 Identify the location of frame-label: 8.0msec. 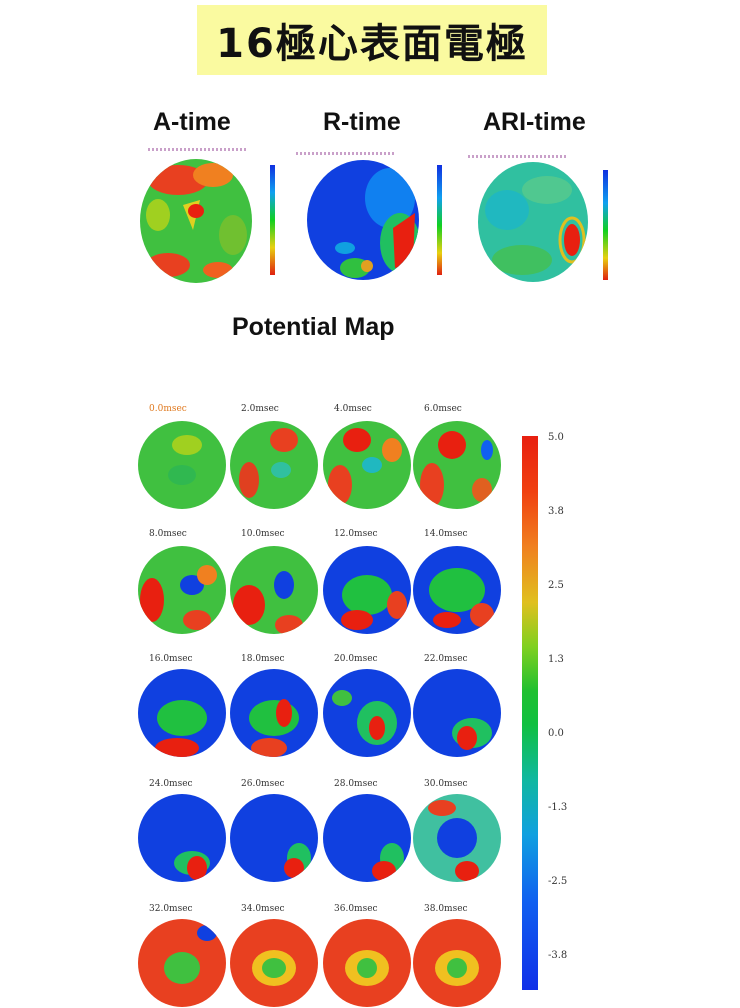
(168, 534).